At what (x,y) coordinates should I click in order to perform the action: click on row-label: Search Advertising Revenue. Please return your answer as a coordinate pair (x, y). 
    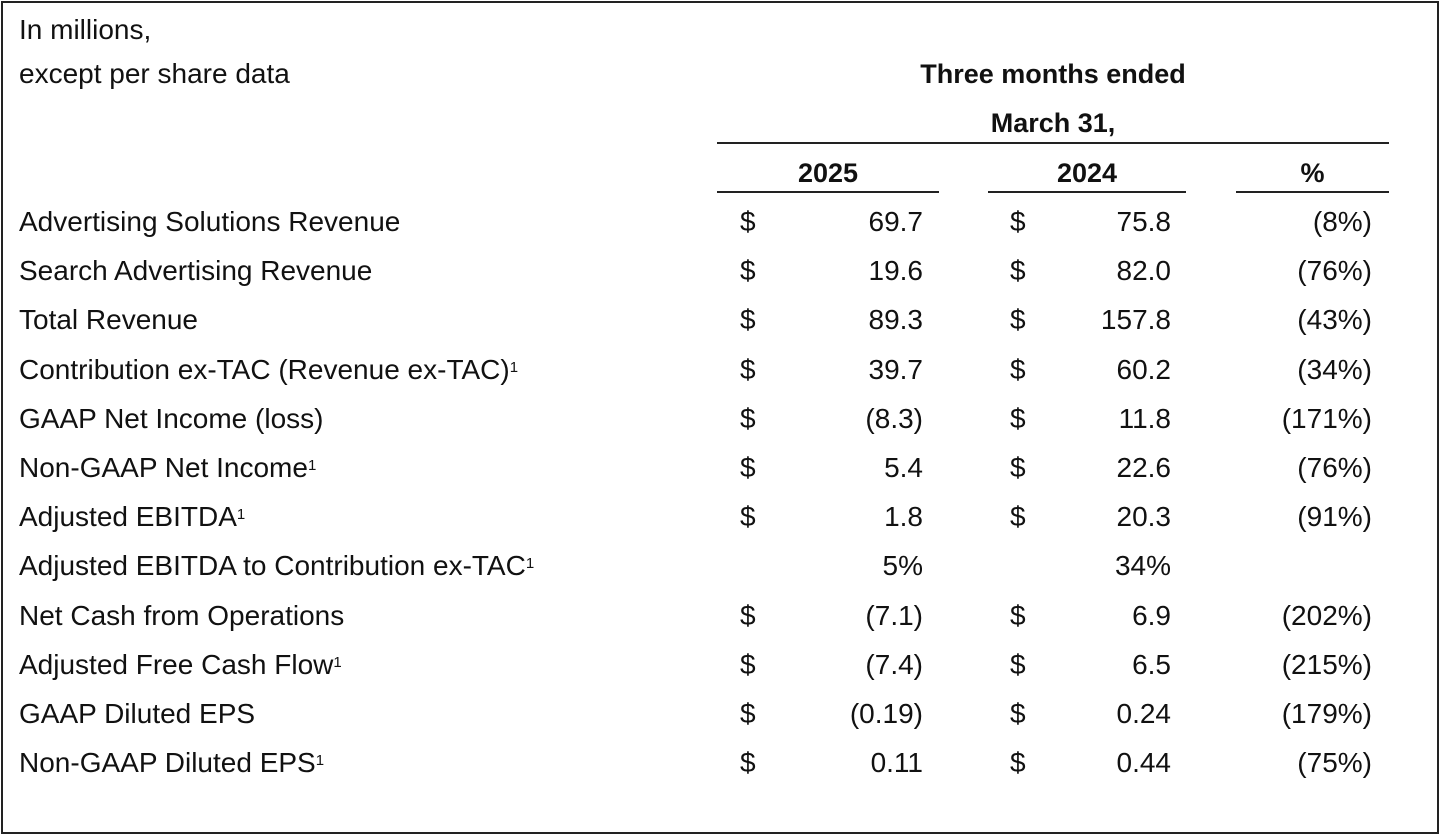
    Looking at the image, I should click on (195, 271).